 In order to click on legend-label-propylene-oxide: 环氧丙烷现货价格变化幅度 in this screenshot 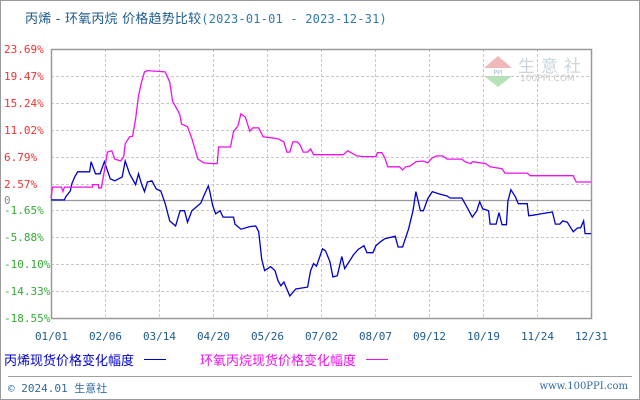, I will do `click(278, 361)`.